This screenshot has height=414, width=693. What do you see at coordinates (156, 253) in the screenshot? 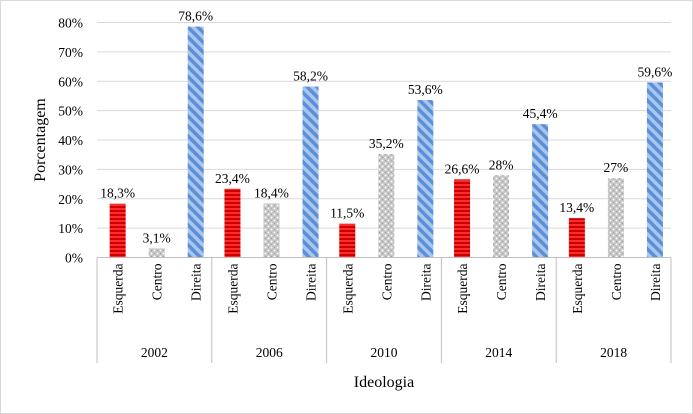
I see `bar-centro-2002` at bounding box center [156, 253].